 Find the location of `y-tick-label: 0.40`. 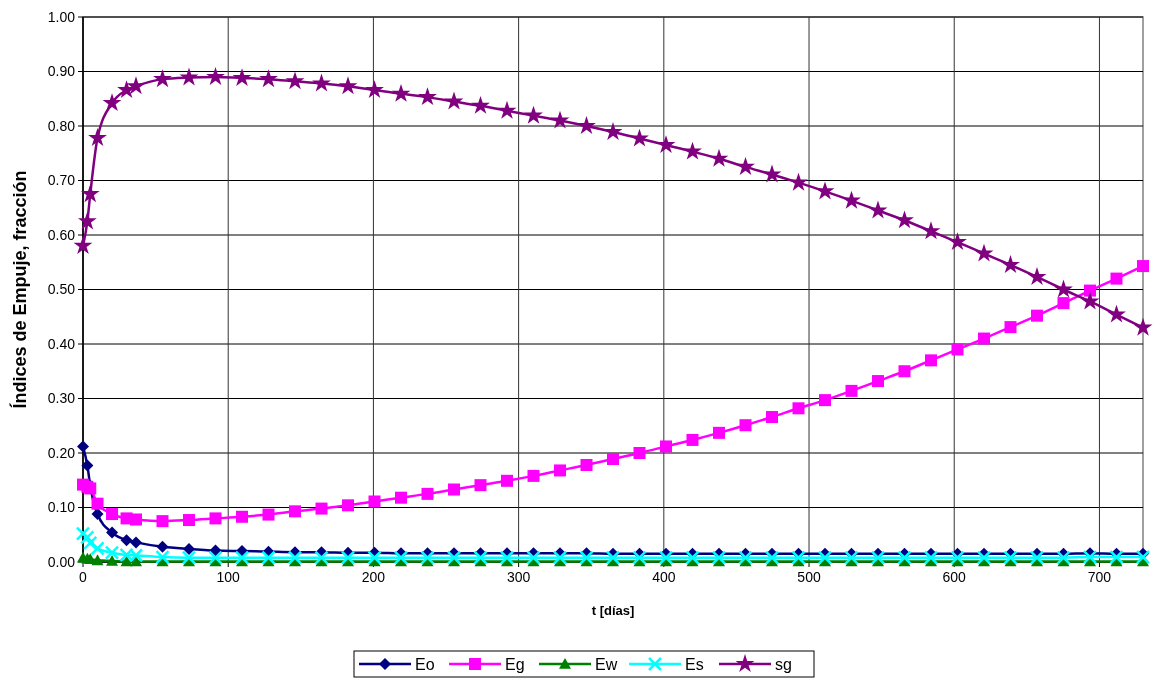

y-tick-label: 0.40 is located at coordinates (61, 343).